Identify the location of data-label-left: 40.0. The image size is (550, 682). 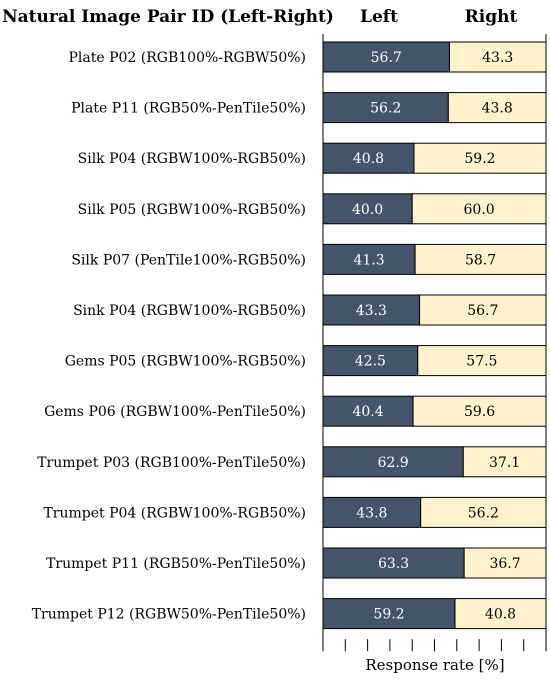
(367, 210).